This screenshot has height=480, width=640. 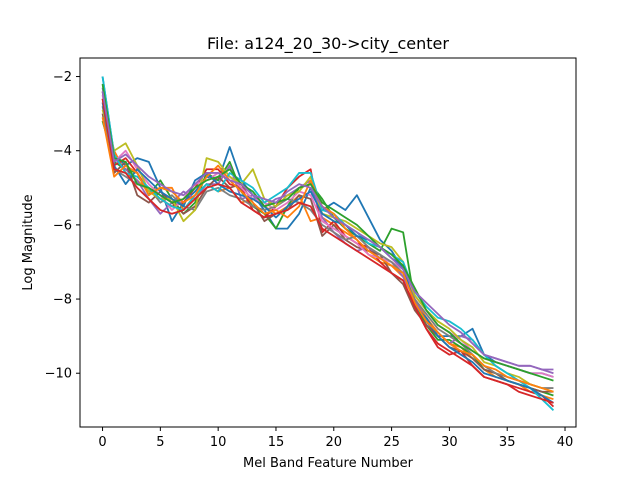 I want to click on y-tick-label: −10, so click(x=58, y=374).